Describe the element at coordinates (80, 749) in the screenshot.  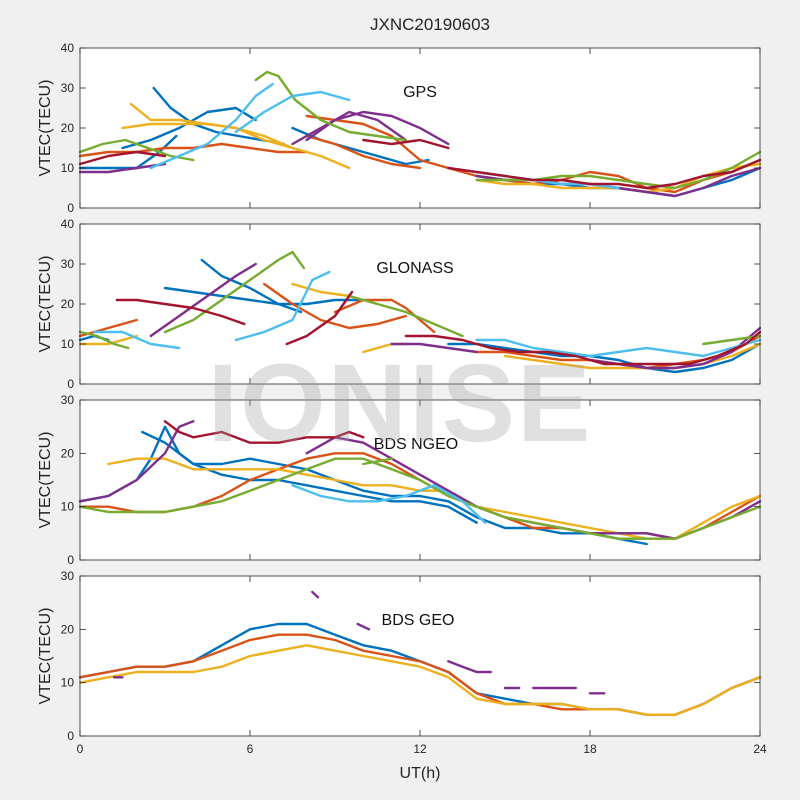
I see `x-tick-label: 0` at that location.